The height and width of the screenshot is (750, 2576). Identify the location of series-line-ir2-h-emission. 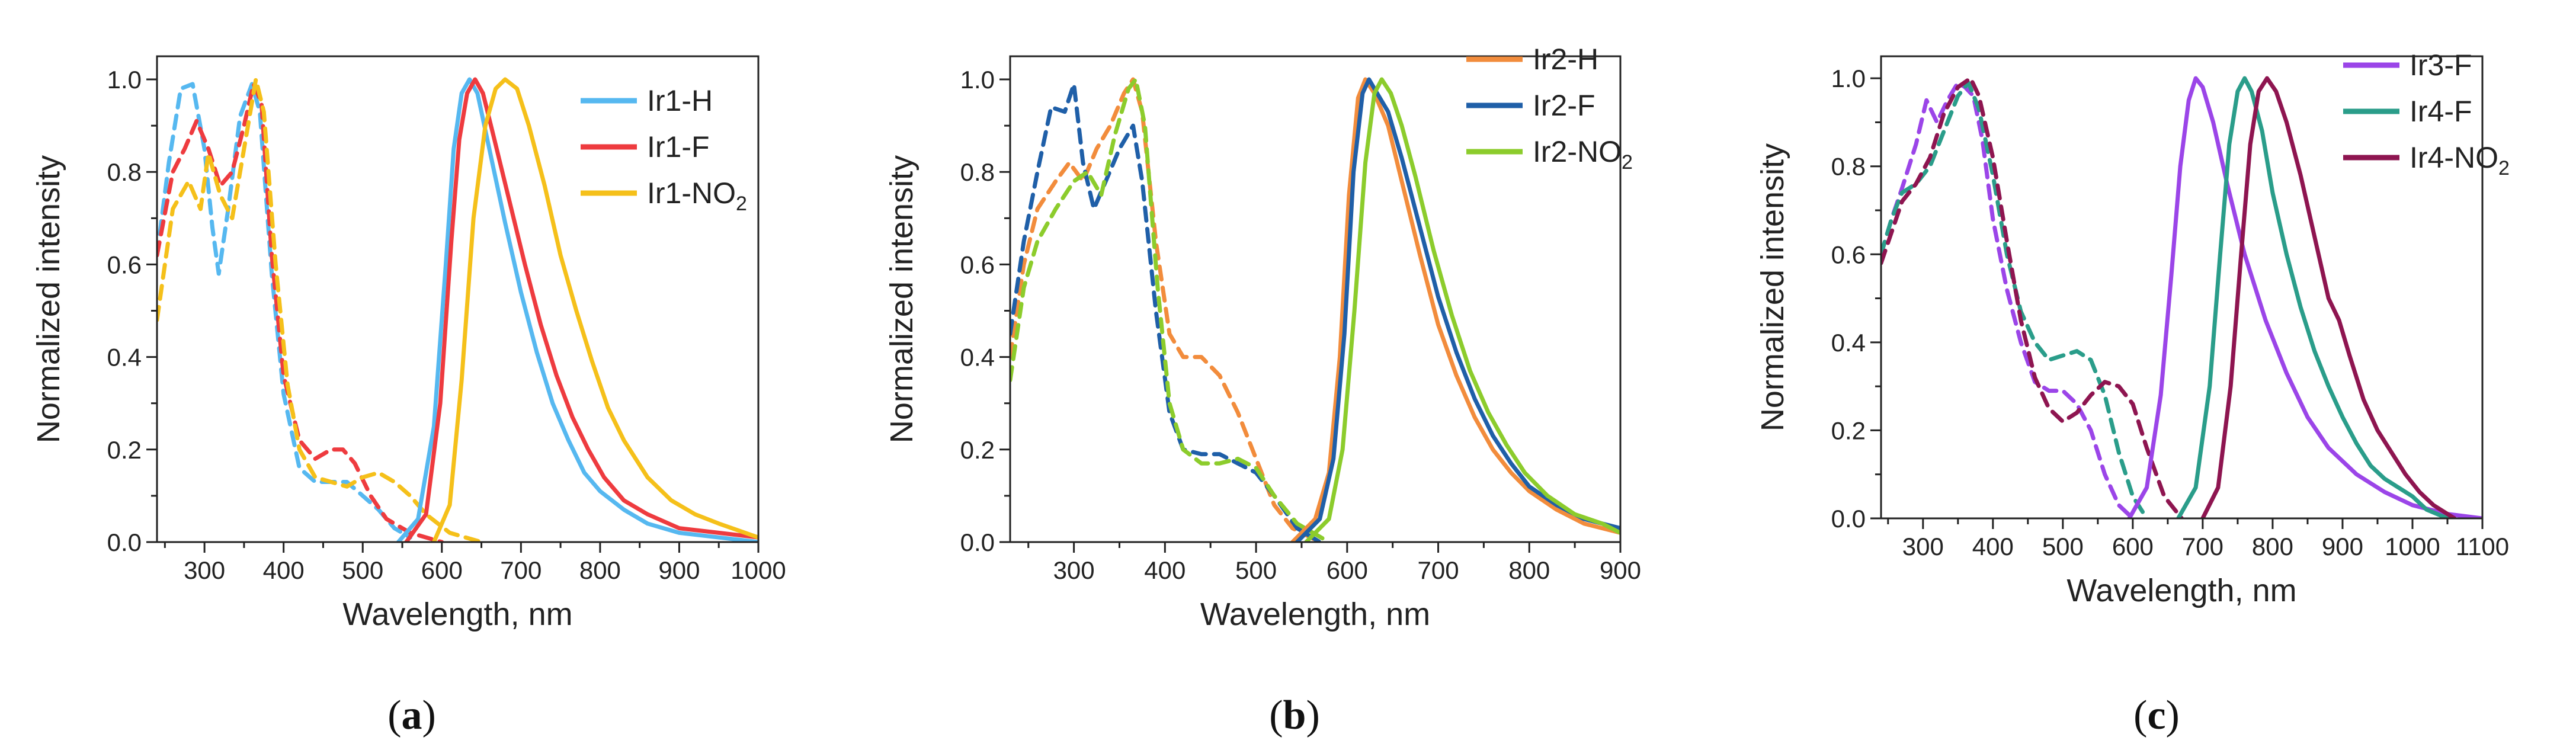
(1455, 309).